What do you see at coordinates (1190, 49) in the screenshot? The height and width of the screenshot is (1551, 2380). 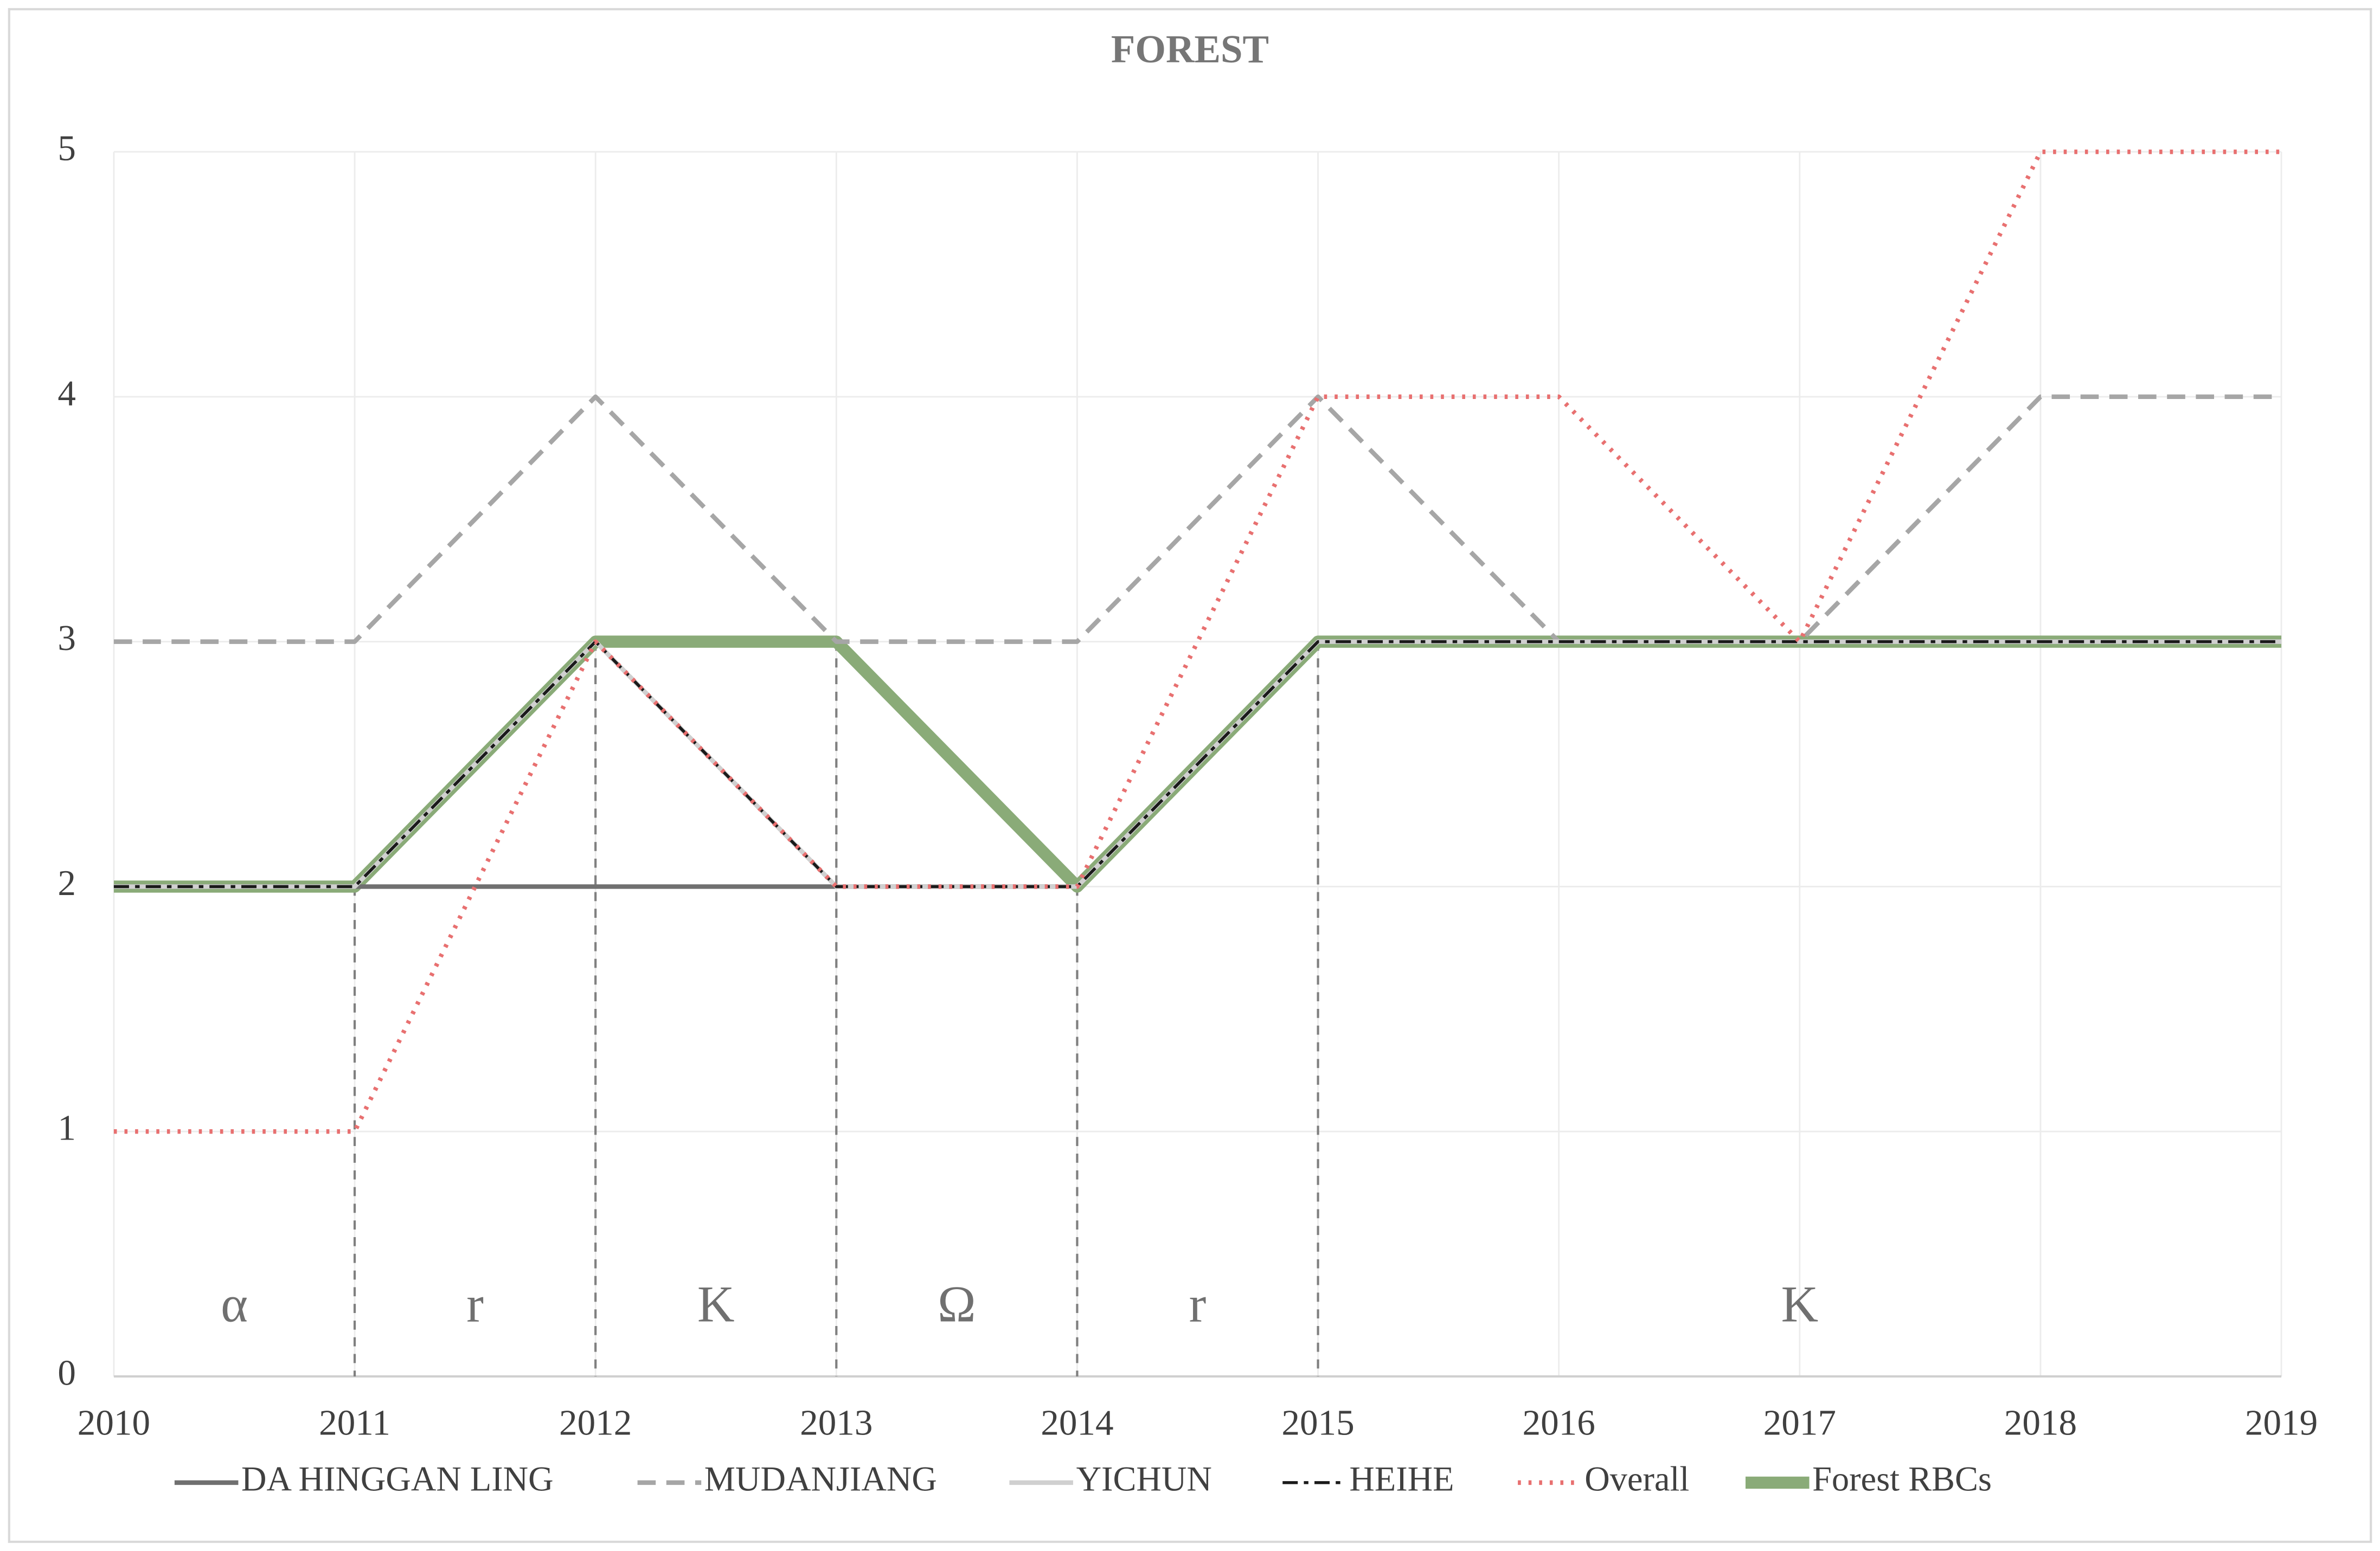 I see `chart-title: FOREST` at bounding box center [1190, 49].